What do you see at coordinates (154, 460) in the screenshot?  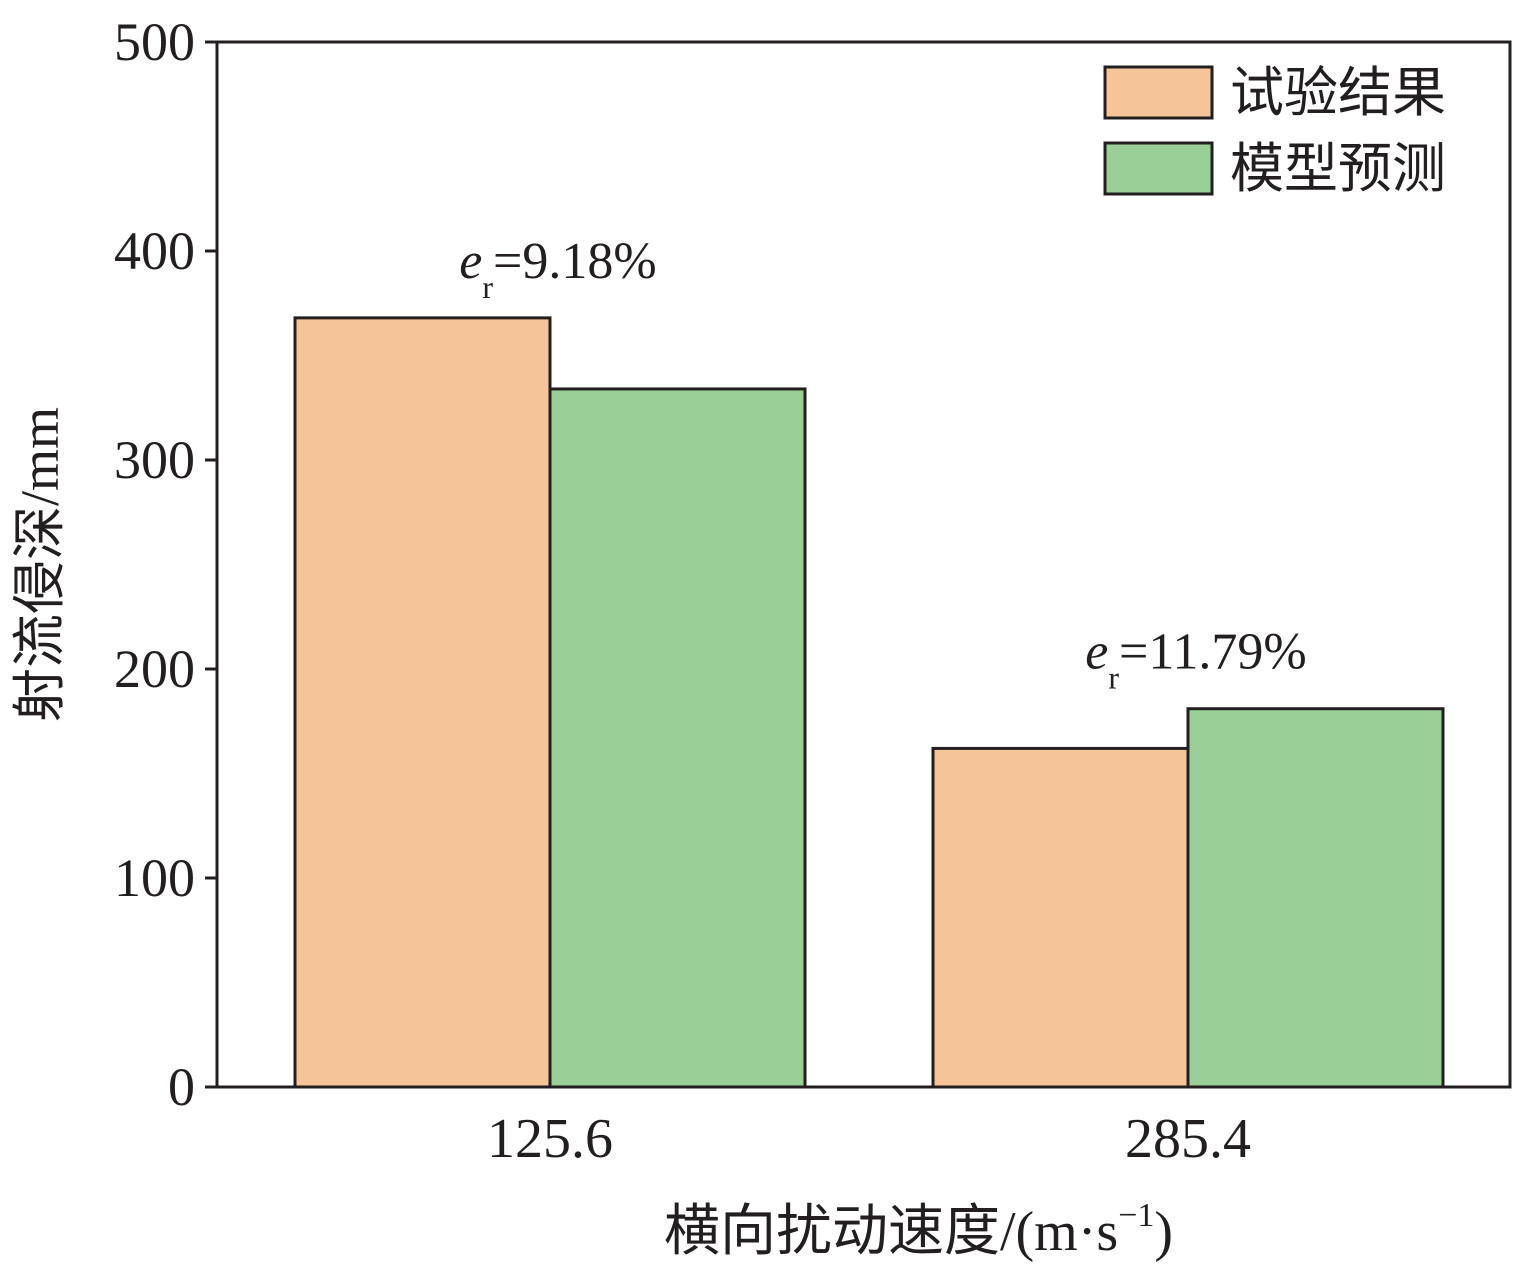 I see `y-tick-label: 300` at bounding box center [154, 460].